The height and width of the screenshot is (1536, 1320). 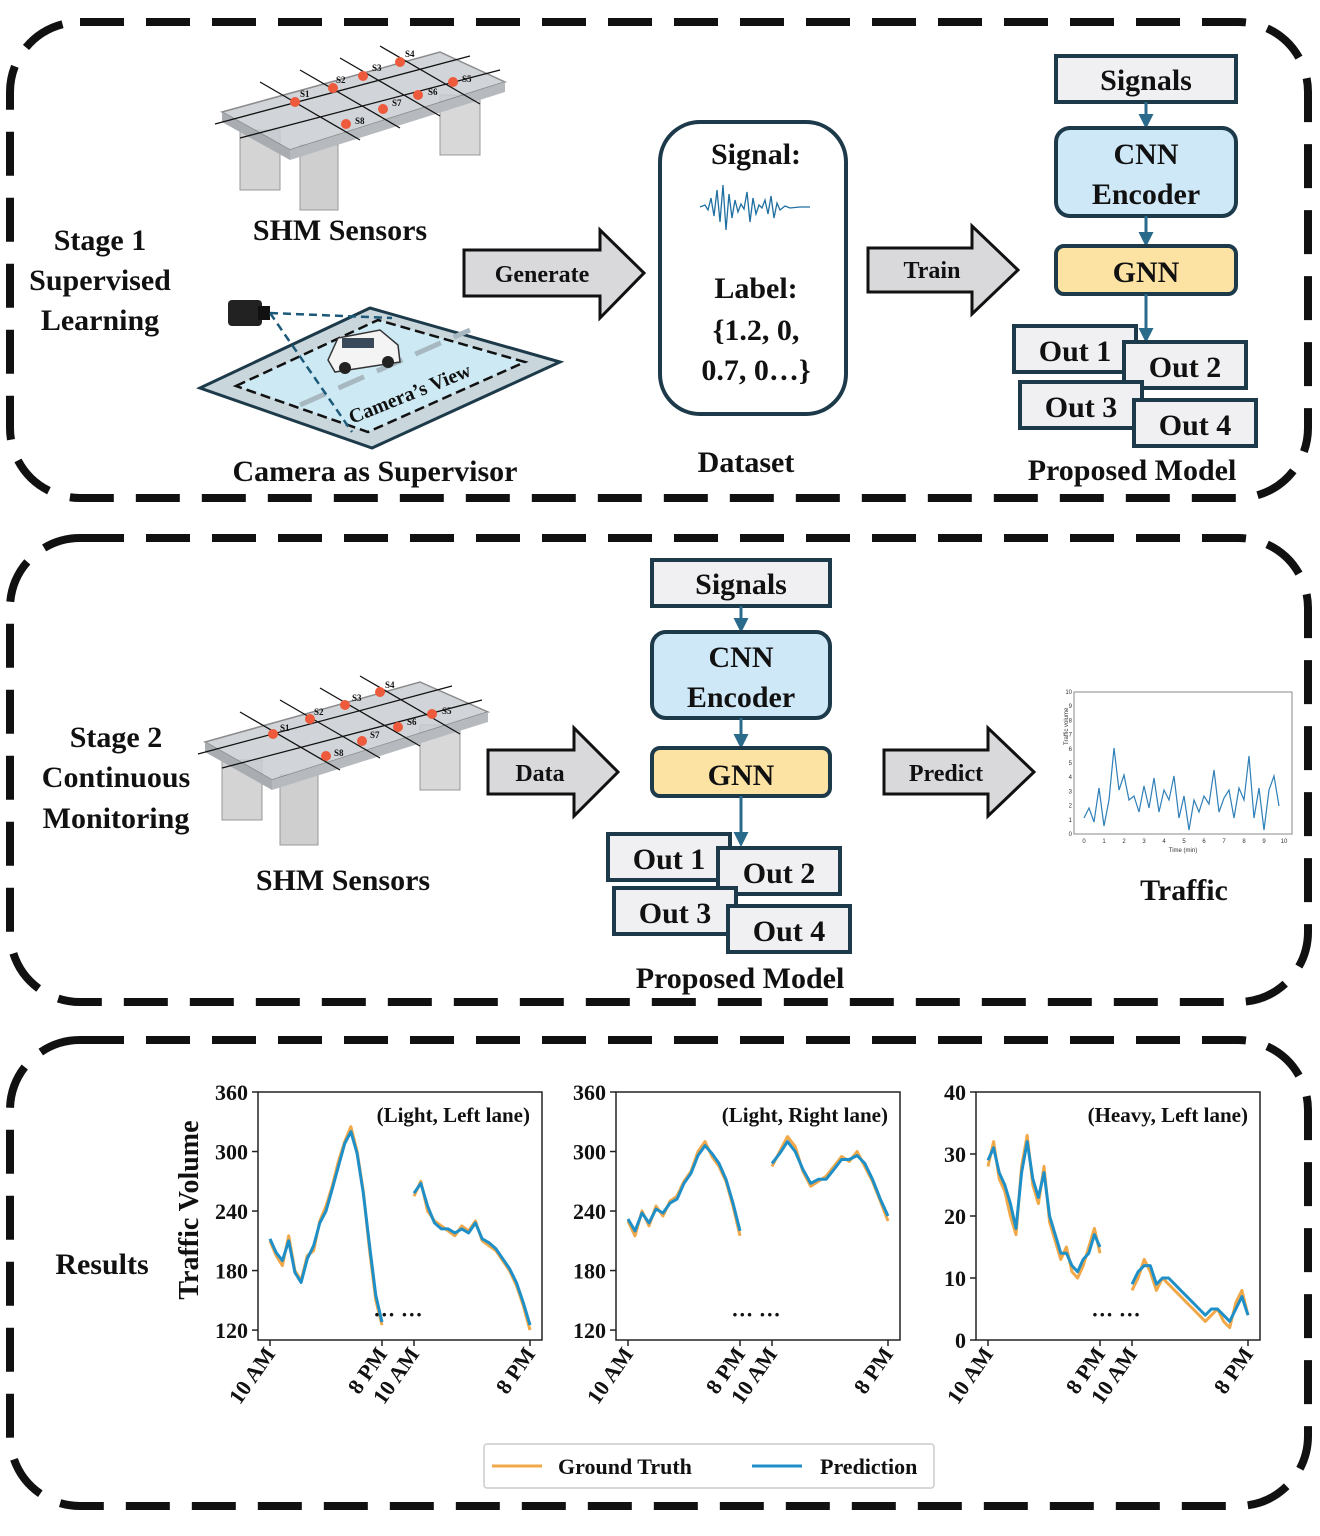 I want to click on camera-supervisor-label: Camera as Supervisor, so click(x=375, y=471).